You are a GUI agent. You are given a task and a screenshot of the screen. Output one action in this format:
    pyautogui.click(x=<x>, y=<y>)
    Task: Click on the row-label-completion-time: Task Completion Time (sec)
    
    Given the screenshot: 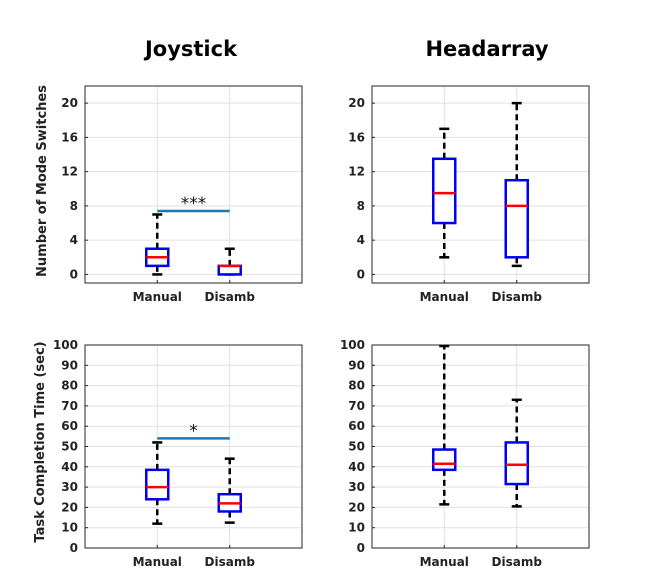 What is the action you would take?
    pyautogui.click(x=40, y=441)
    